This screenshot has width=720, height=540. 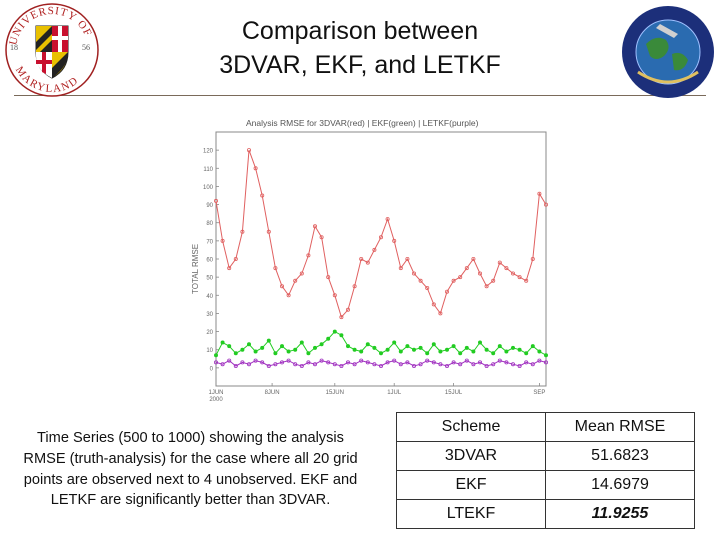 What do you see at coordinates (52, 50) in the screenshot?
I see `umd-seal-logo: UNIVERSITY OF MARYLAND 18 56` at bounding box center [52, 50].